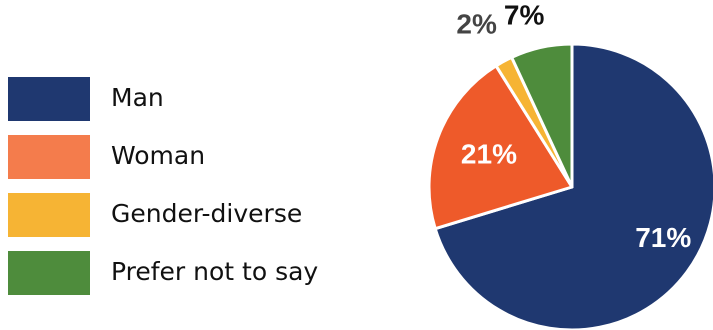  I want to click on slice-label-gender-diverse: 2%, so click(476, 24).